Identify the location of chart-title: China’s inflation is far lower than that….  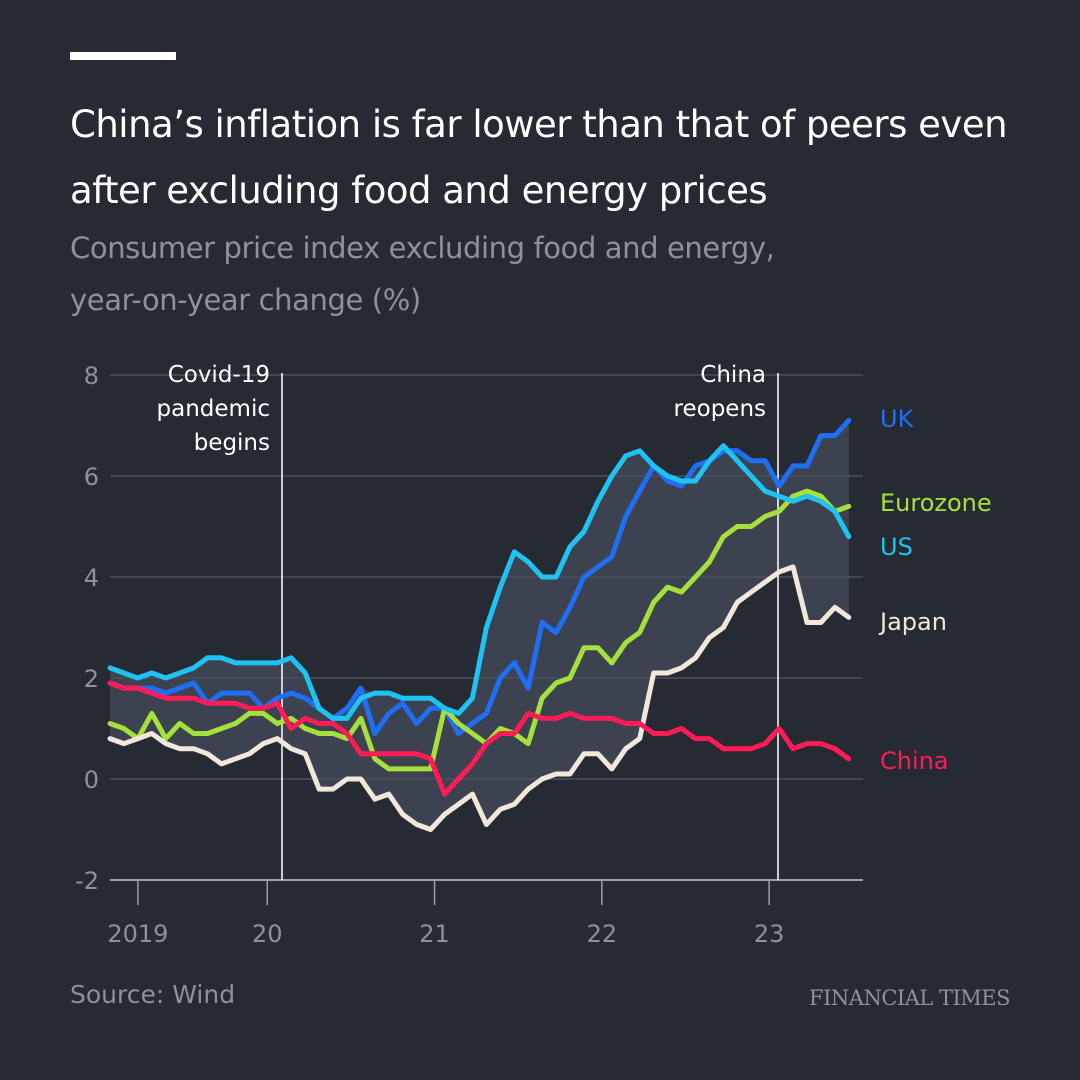
(539, 157).